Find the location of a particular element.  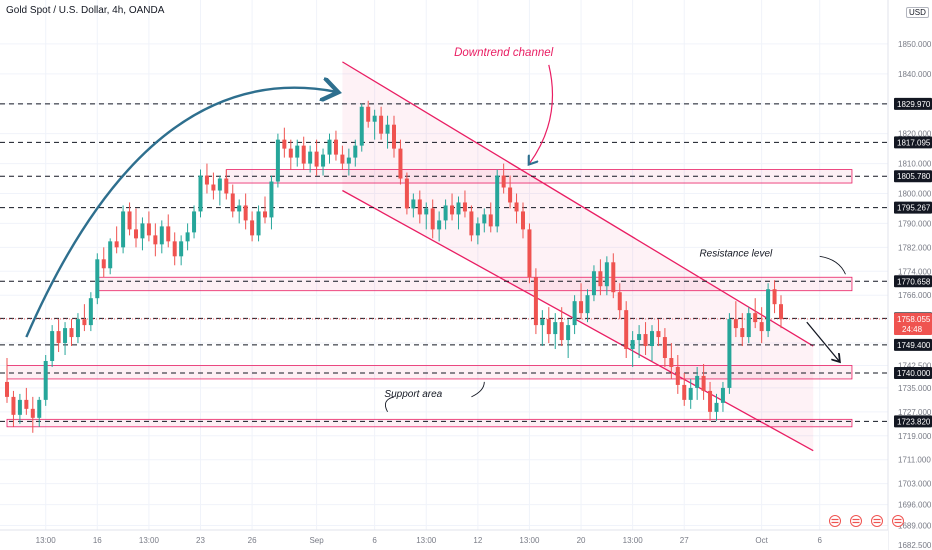

price-tick-label: 1790.000 is located at coordinates (915, 223).